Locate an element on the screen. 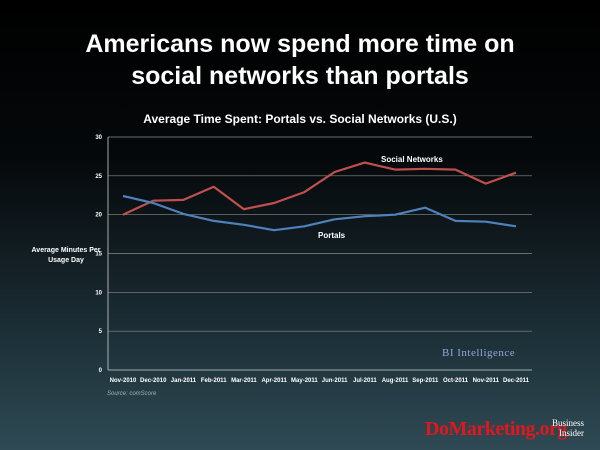 Image resolution: width=600 pixels, height=450 pixels. slide-title-line-1: Americans now spend more time on is located at coordinates (300, 44).